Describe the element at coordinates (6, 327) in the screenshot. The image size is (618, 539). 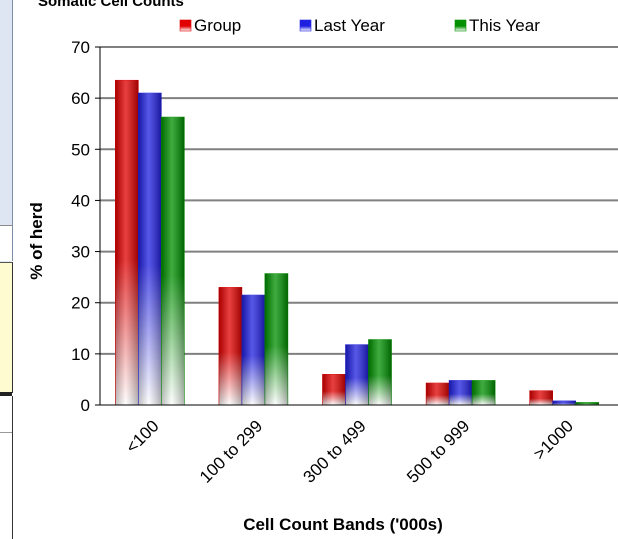
I see `sheet-panel-highlight` at that location.